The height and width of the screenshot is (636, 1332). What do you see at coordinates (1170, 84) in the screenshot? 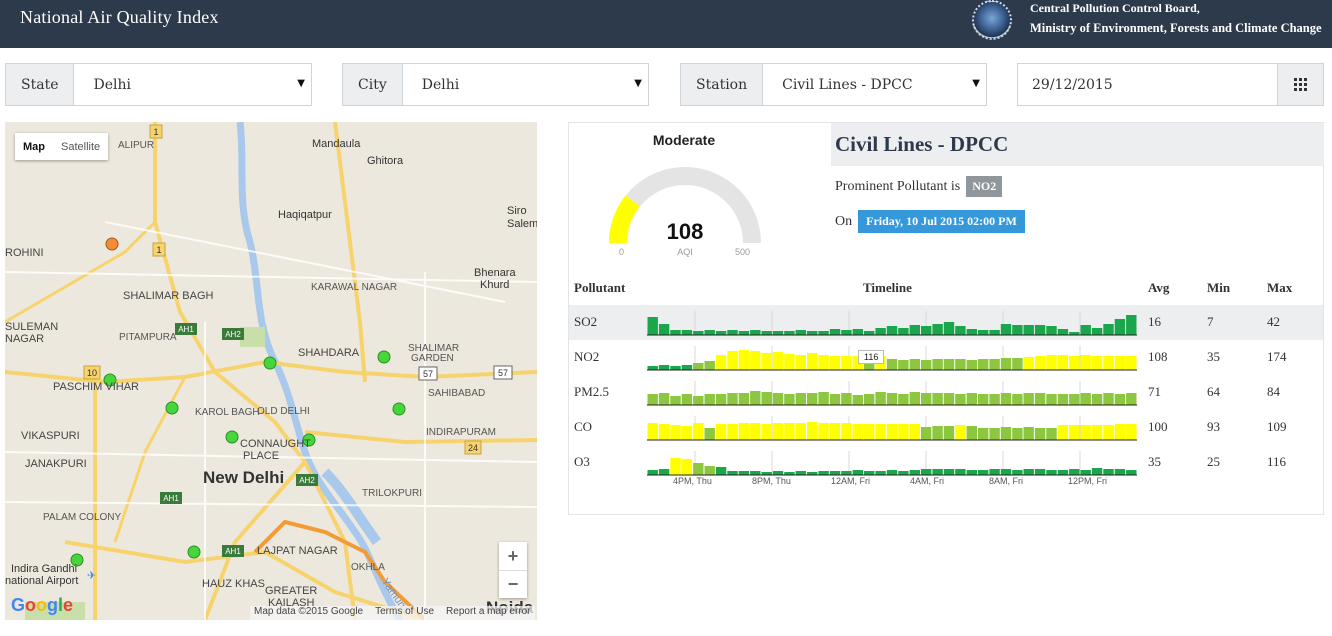
I see `date-picker: 29/12/2015` at bounding box center [1170, 84].